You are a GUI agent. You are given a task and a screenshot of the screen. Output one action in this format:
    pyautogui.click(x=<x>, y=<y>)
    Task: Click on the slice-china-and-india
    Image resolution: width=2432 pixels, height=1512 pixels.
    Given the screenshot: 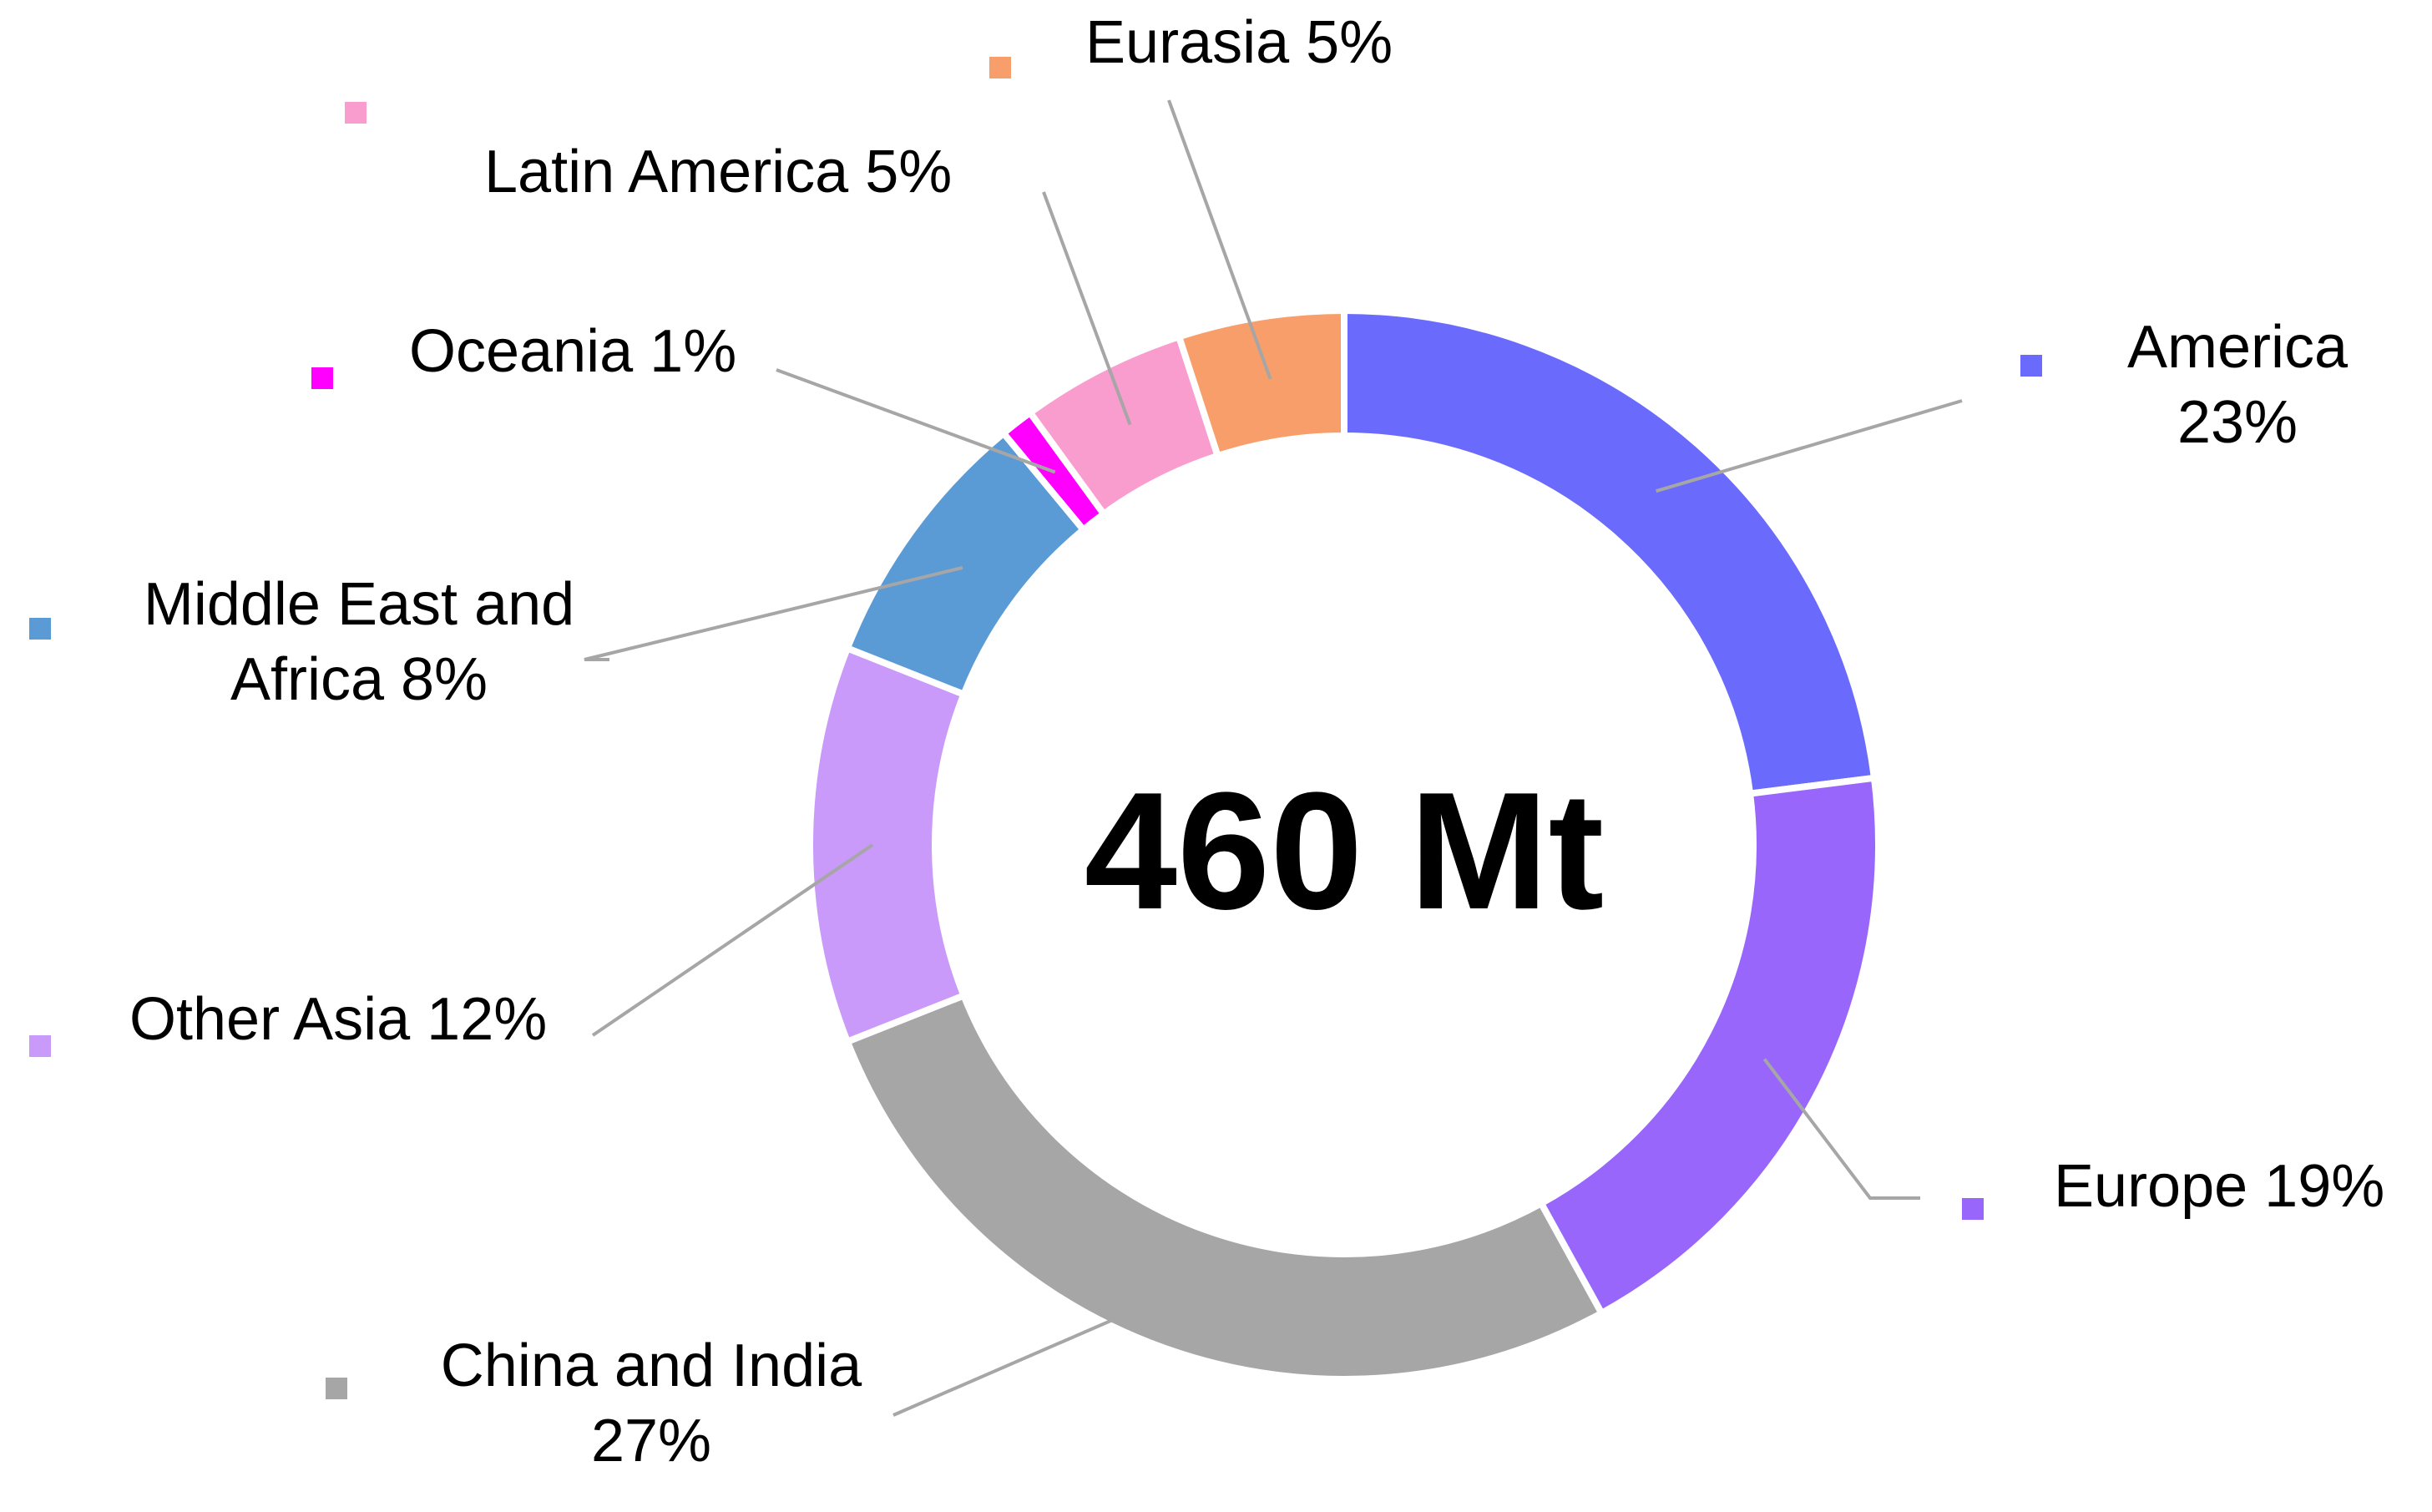 What is the action you would take?
    pyautogui.click(x=1224, y=1187)
    